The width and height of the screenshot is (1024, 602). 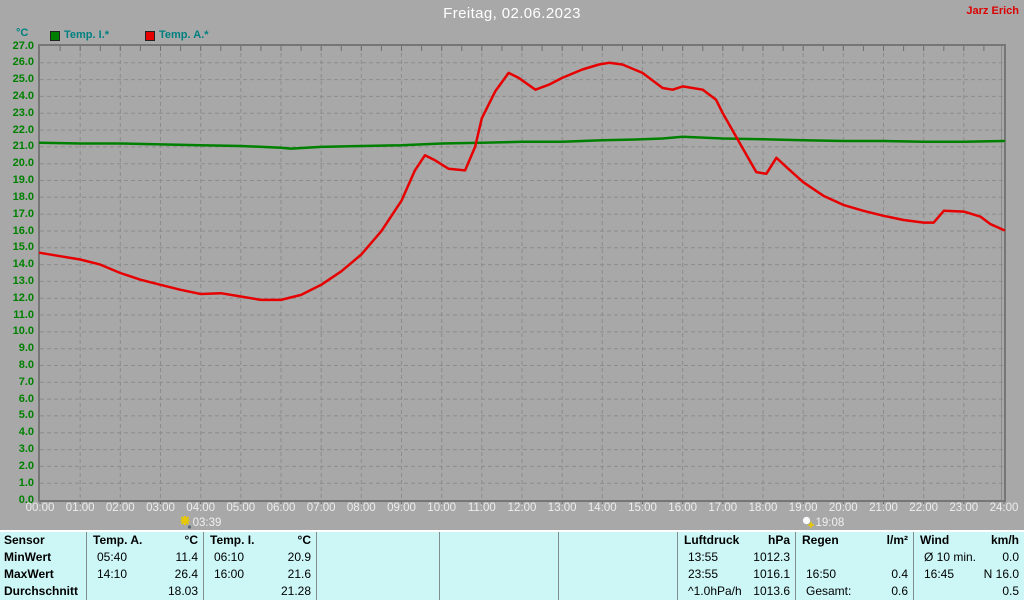 What do you see at coordinates (821, 574) in the screenshot?
I see `cell-time: 16:50` at bounding box center [821, 574].